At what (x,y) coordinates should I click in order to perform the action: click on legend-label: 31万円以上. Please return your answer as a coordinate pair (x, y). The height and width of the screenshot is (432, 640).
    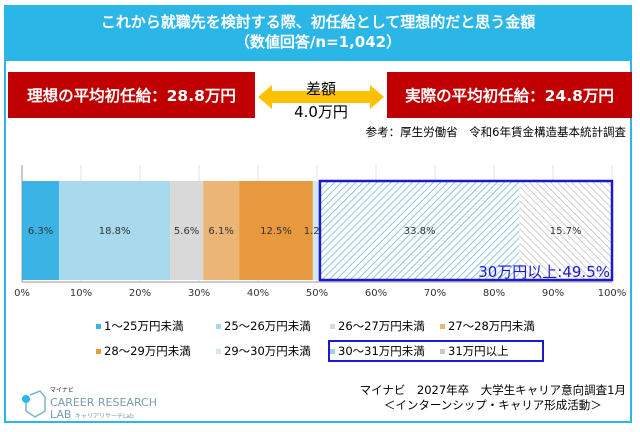
    Looking at the image, I should click on (478, 351).